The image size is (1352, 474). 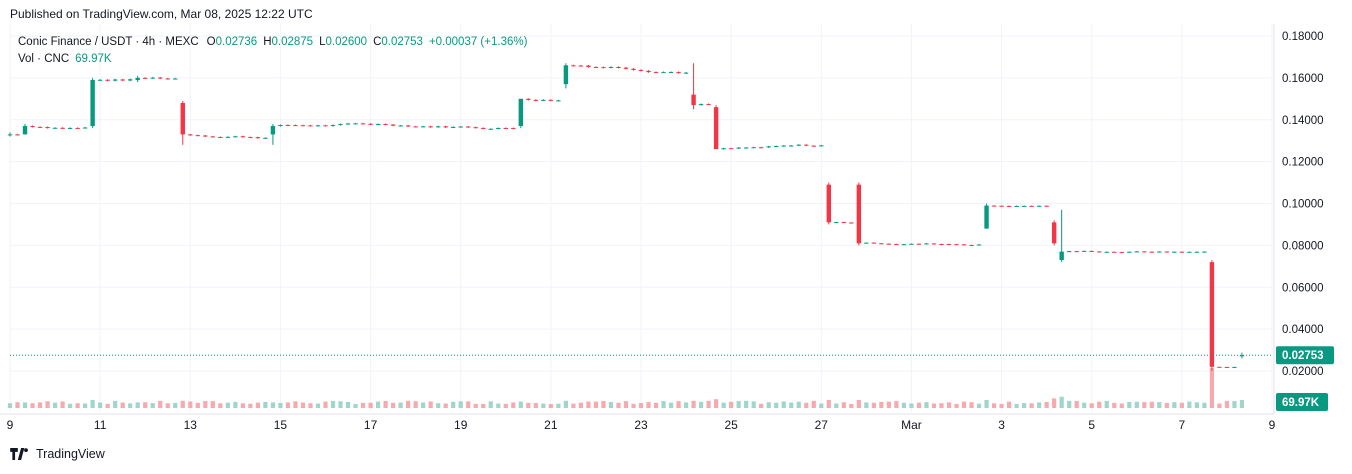 What do you see at coordinates (108, 42) in the screenshot?
I see `symbol-title: Conic Finance / USDT · 4h · MEXC` at bounding box center [108, 42].